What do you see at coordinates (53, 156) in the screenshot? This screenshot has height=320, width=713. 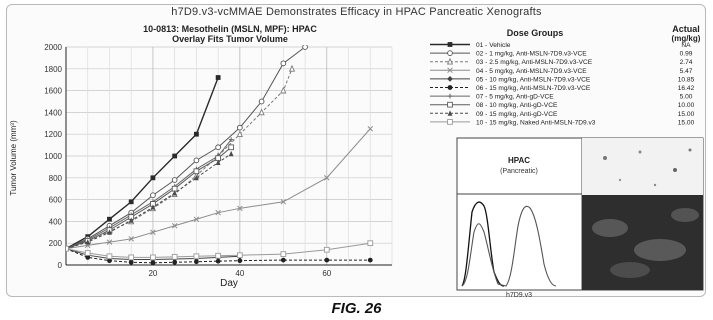 I see `y-tick-label: 1000` at bounding box center [53, 156].